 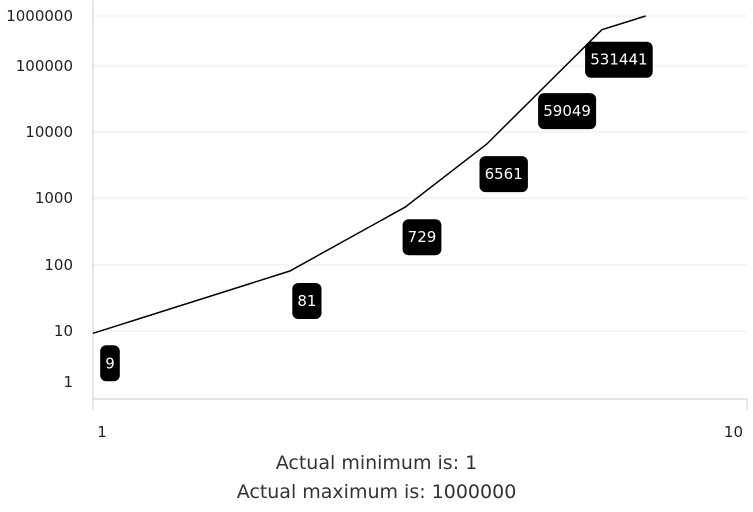 I want to click on data-label: 59049, so click(x=567, y=111).